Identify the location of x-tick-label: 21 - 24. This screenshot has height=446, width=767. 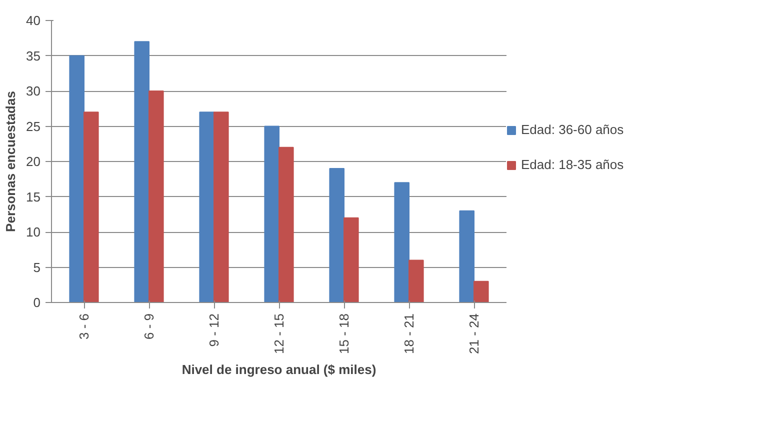
(474, 333).